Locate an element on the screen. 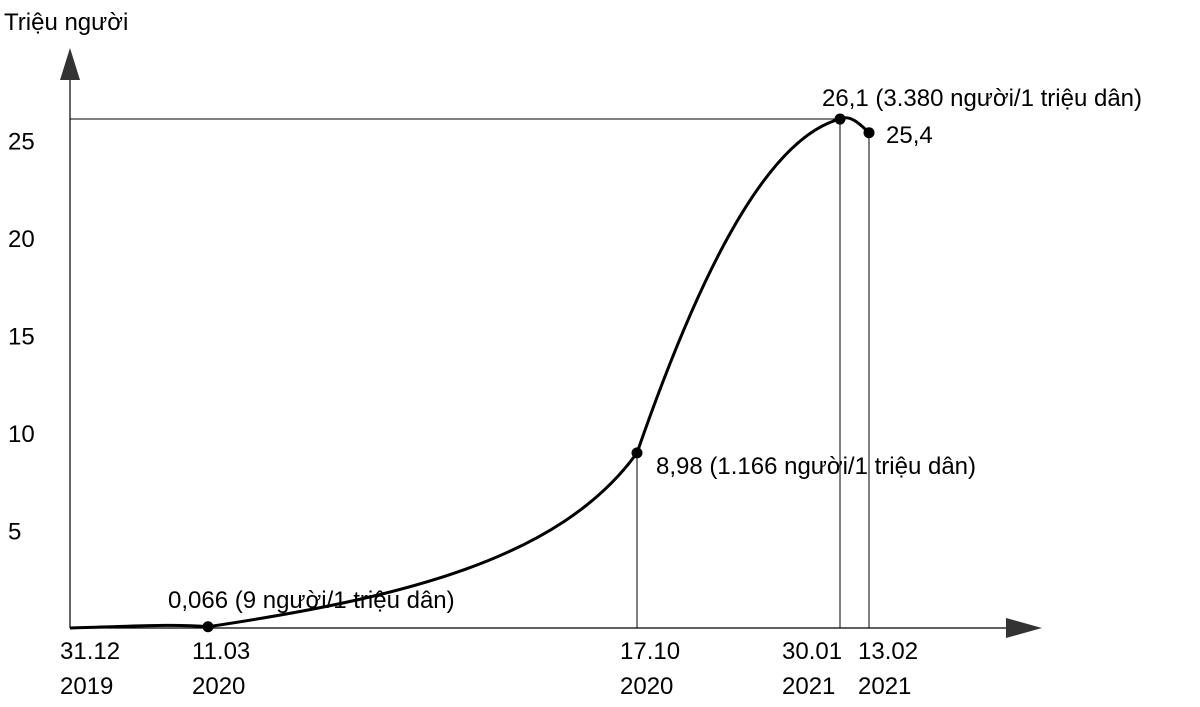  x-tick-year-2: 2020 is located at coordinates (646, 686).